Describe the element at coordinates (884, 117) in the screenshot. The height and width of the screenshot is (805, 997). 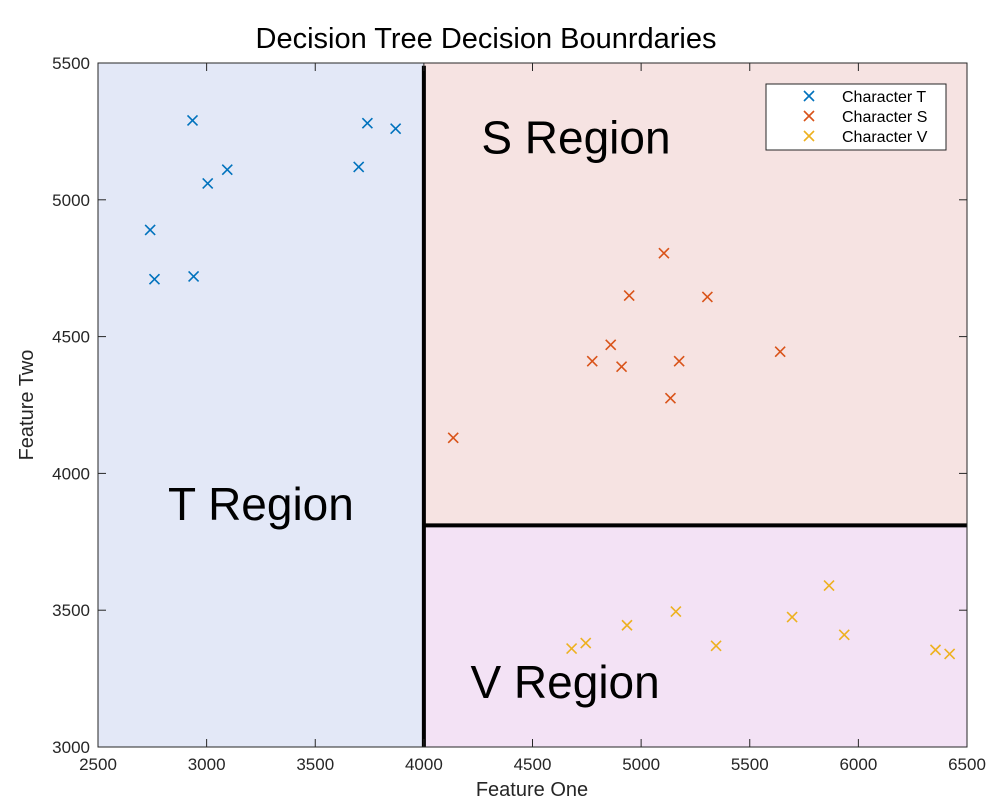
I see `legend-entry-label: Character S` at that location.